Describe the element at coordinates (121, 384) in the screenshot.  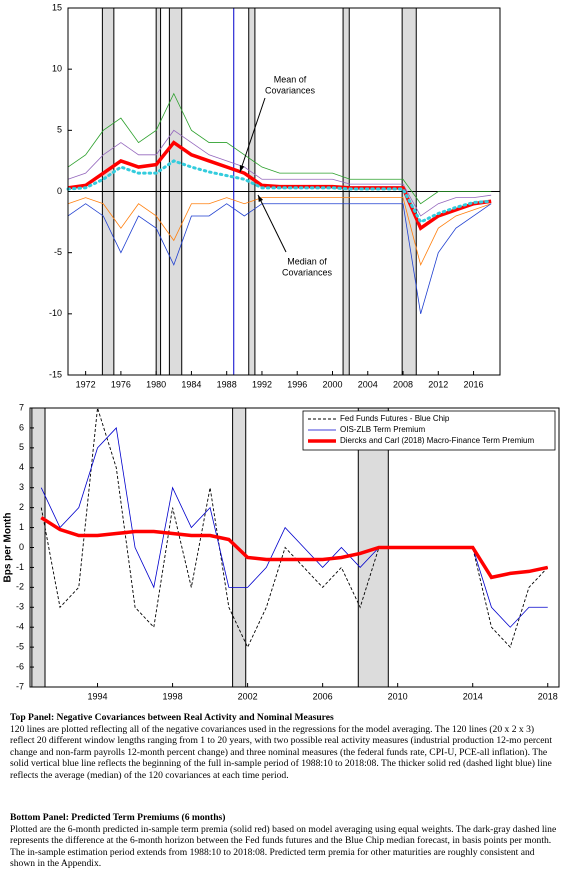
I see `x-tick-label: 1976` at that location.